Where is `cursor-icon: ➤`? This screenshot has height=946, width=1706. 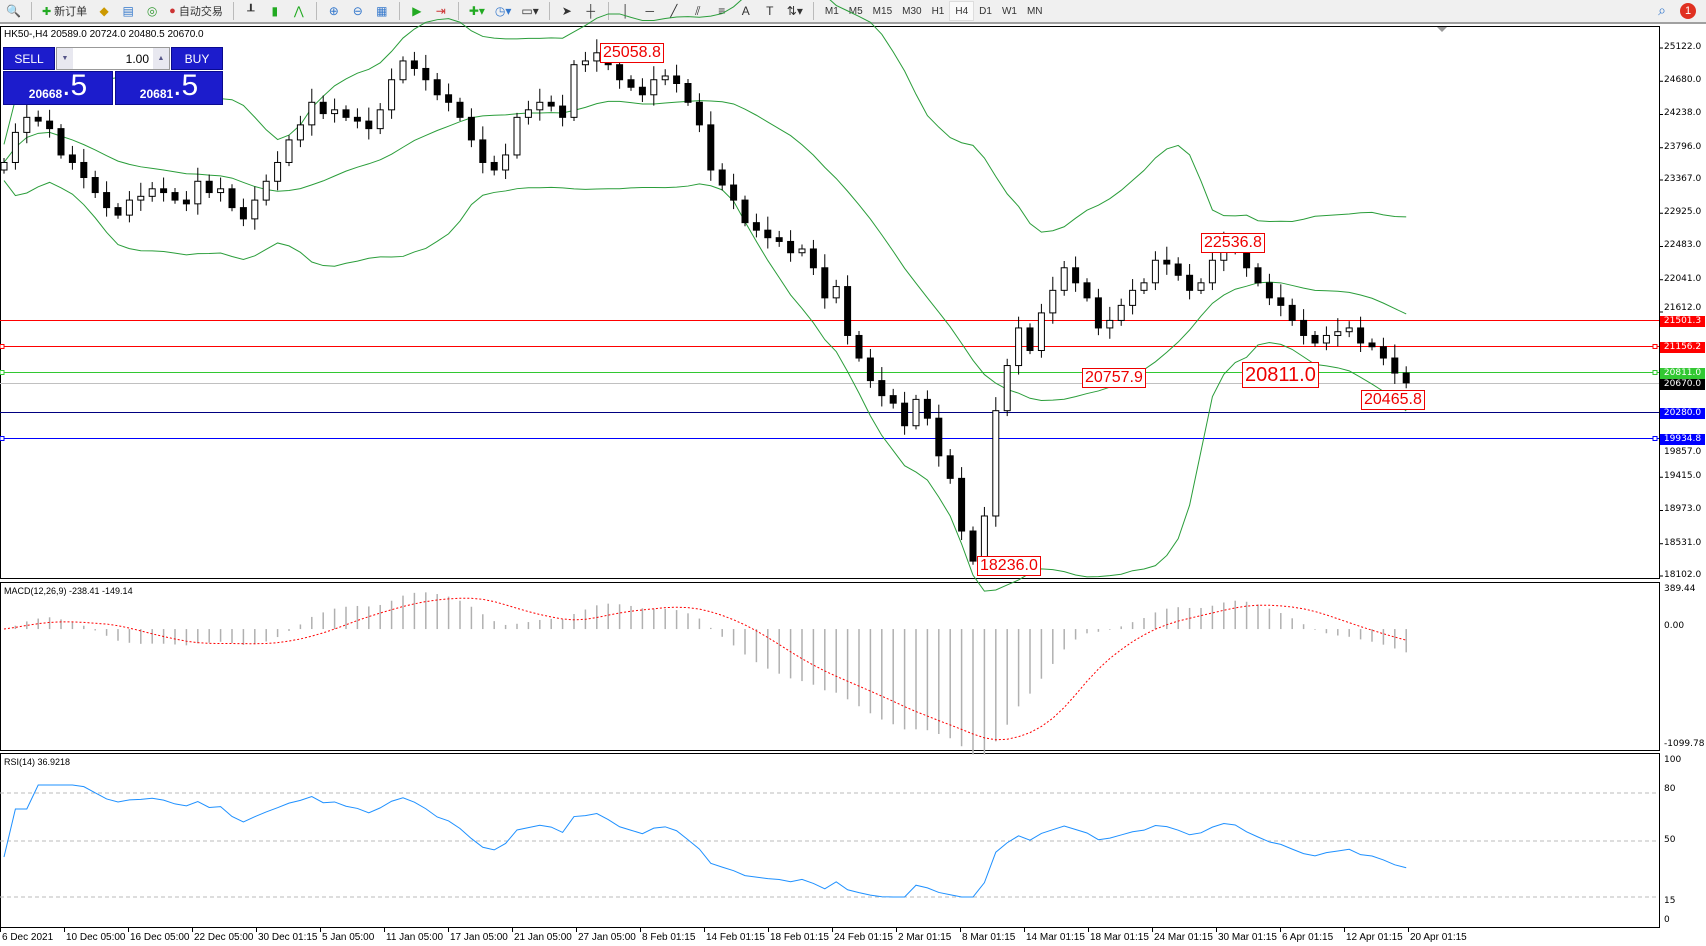 cursor-icon: ➤ is located at coordinates (566, 11).